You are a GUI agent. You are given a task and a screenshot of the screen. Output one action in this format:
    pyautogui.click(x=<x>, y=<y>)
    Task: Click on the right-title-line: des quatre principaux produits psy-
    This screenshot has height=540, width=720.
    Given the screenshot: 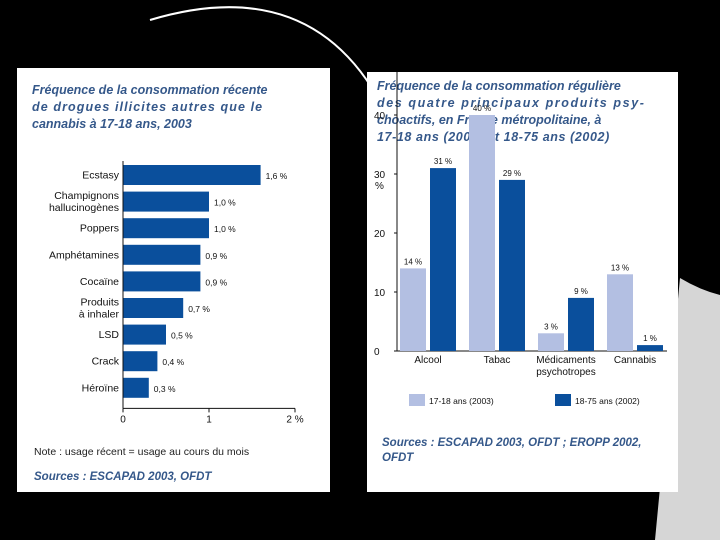 What is the action you would take?
    pyautogui.click(x=511, y=103)
    